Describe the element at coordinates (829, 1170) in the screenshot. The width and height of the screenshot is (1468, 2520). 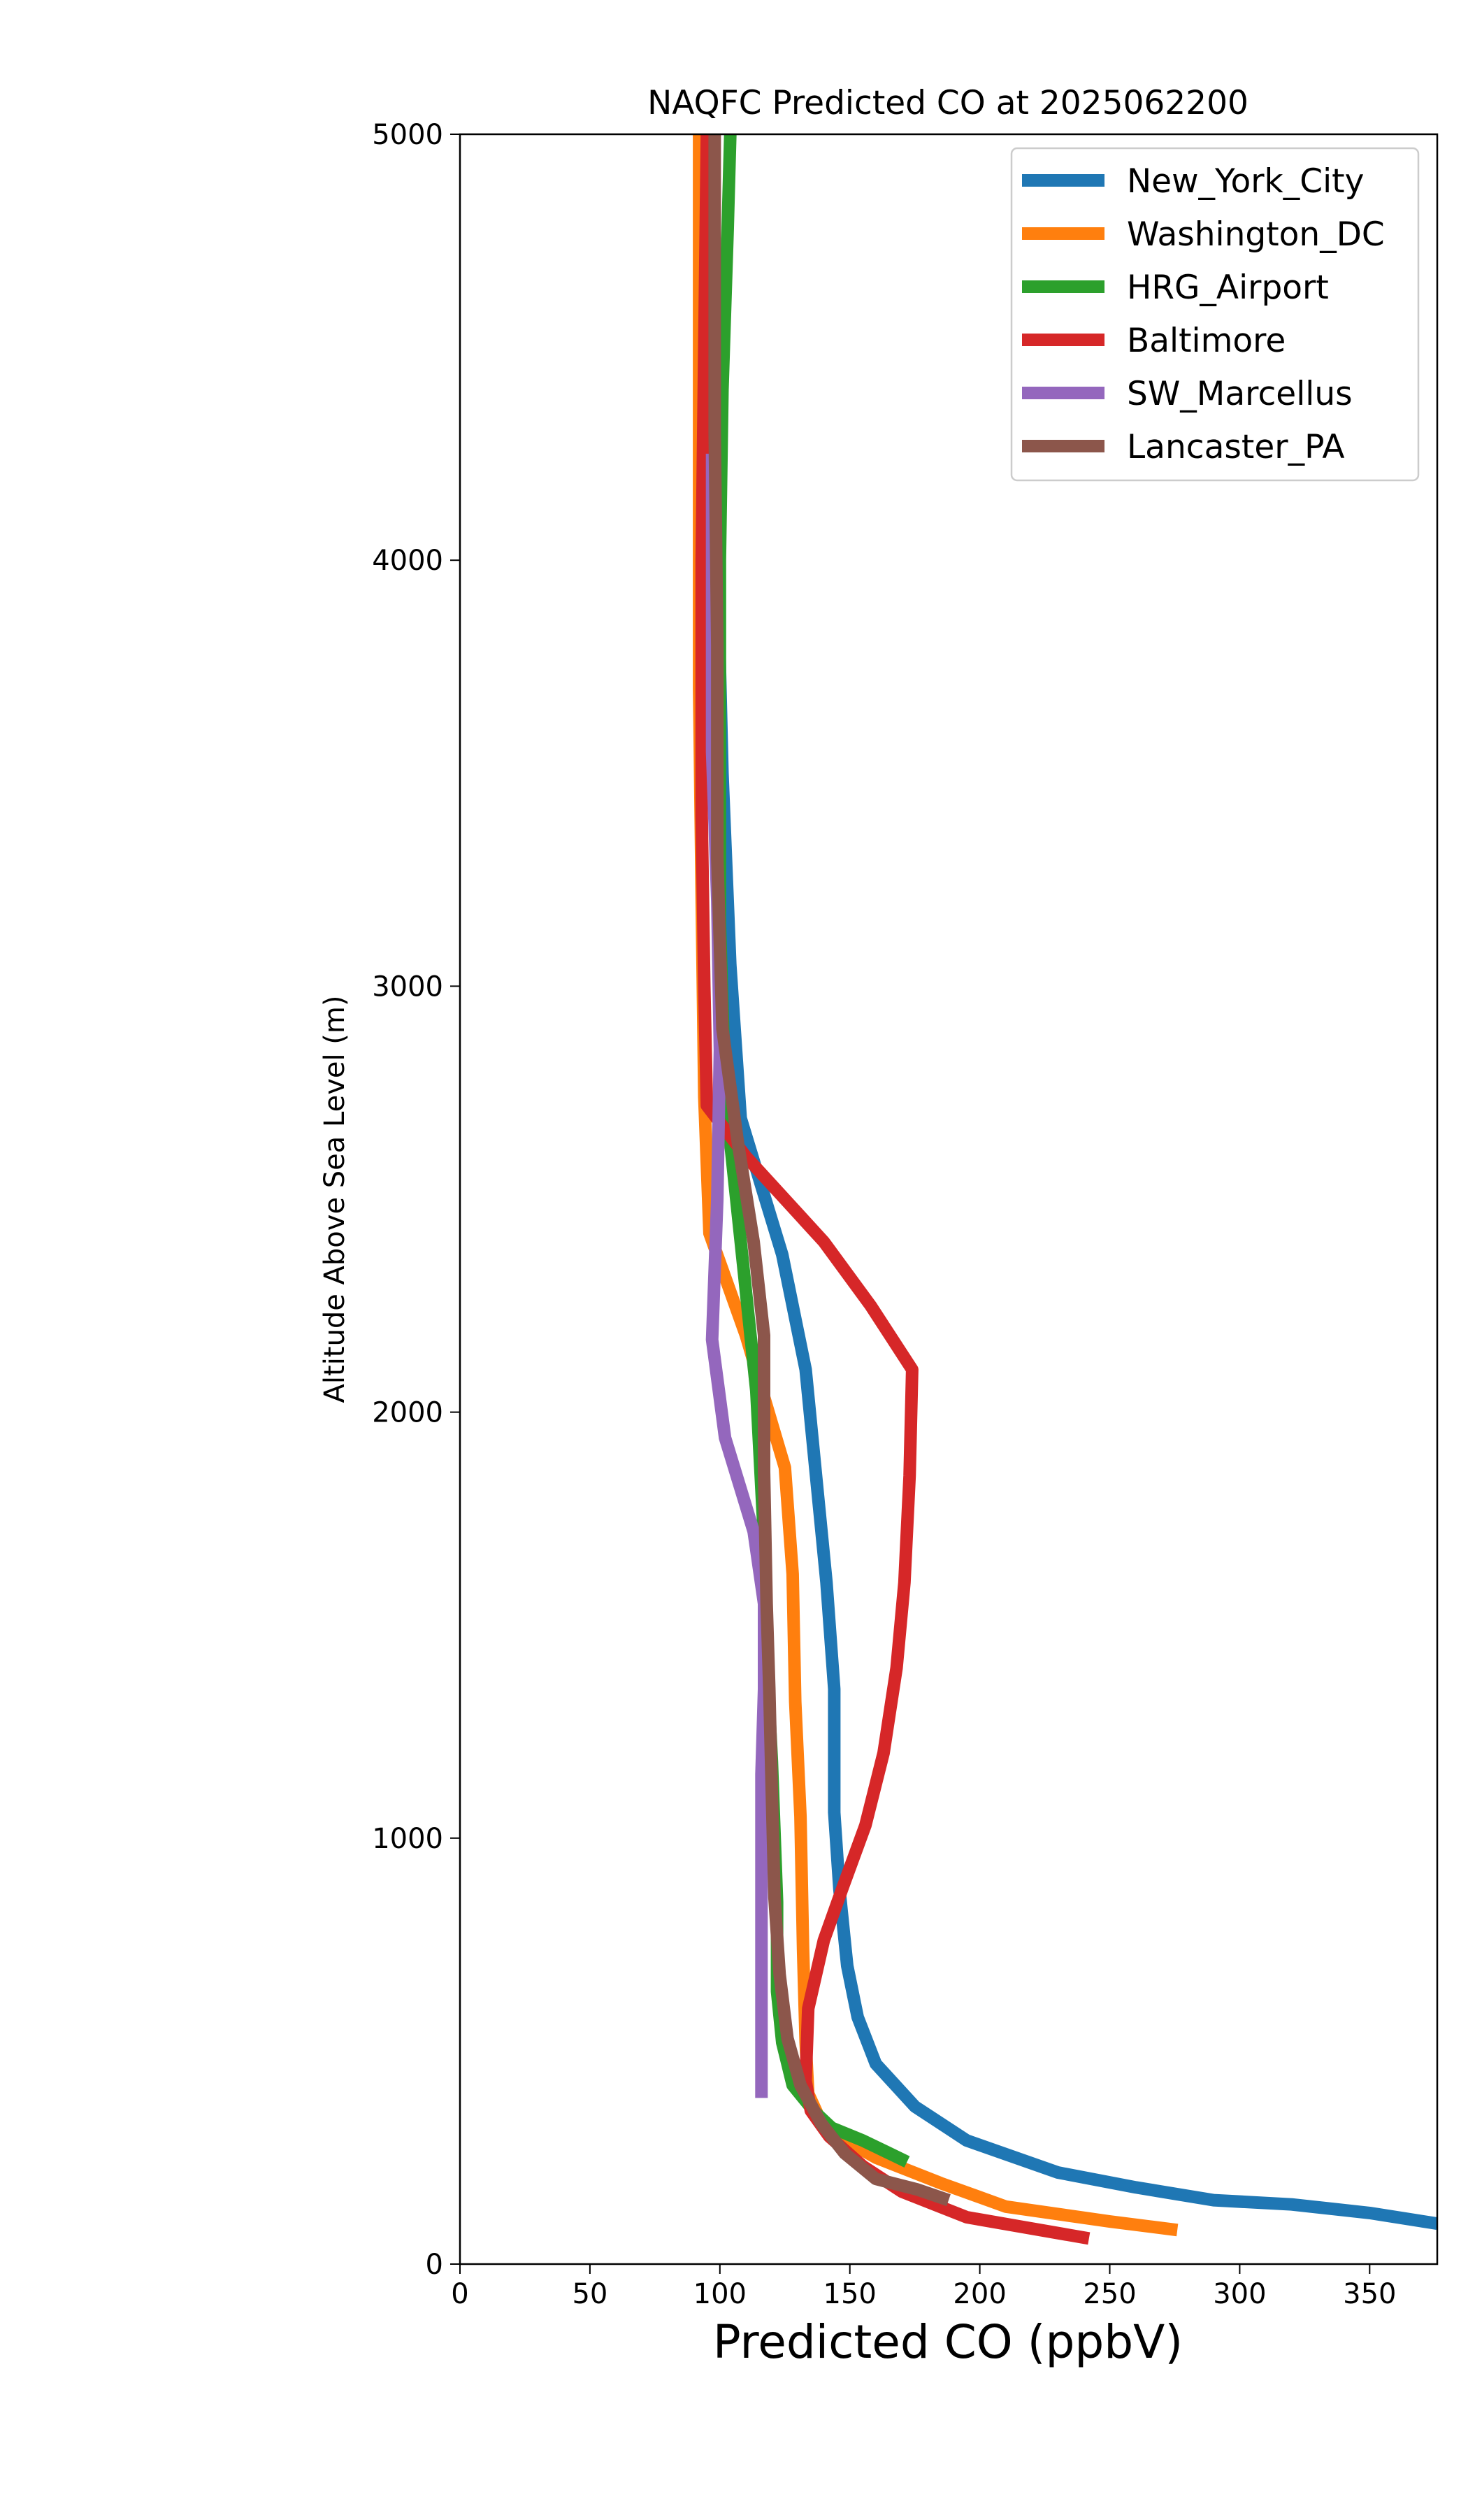
I see `series-line-lancaster-pa` at that location.